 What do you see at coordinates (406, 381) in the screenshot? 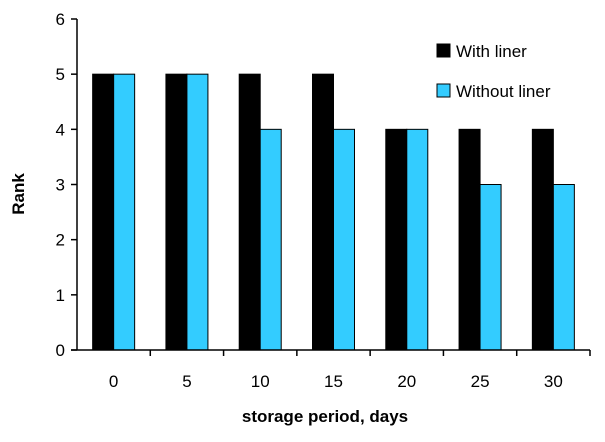
I see `x-tick-label: 20` at bounding box center [406, 381].